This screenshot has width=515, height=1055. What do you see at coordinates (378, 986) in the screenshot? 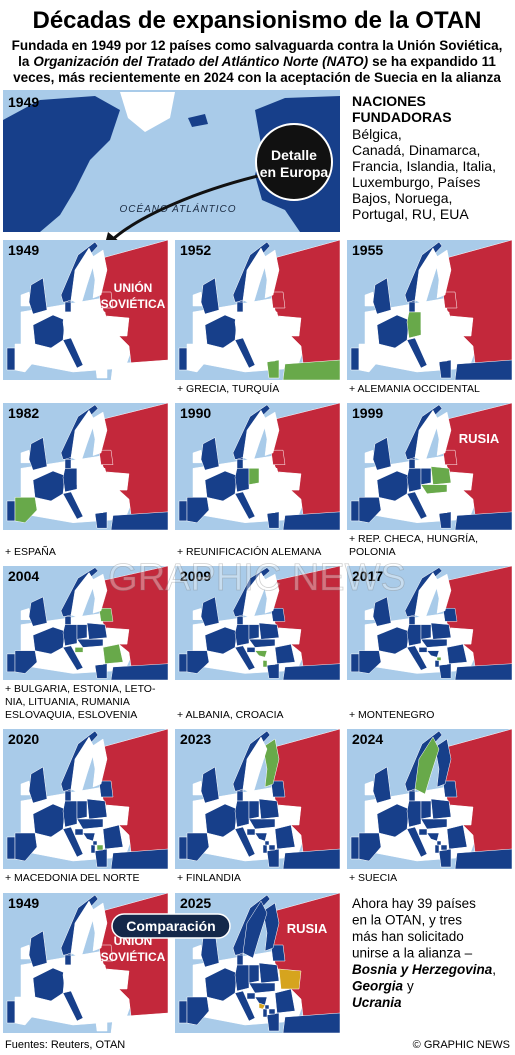
I see `note-country: Georgia` at bounding box center [378, 986].